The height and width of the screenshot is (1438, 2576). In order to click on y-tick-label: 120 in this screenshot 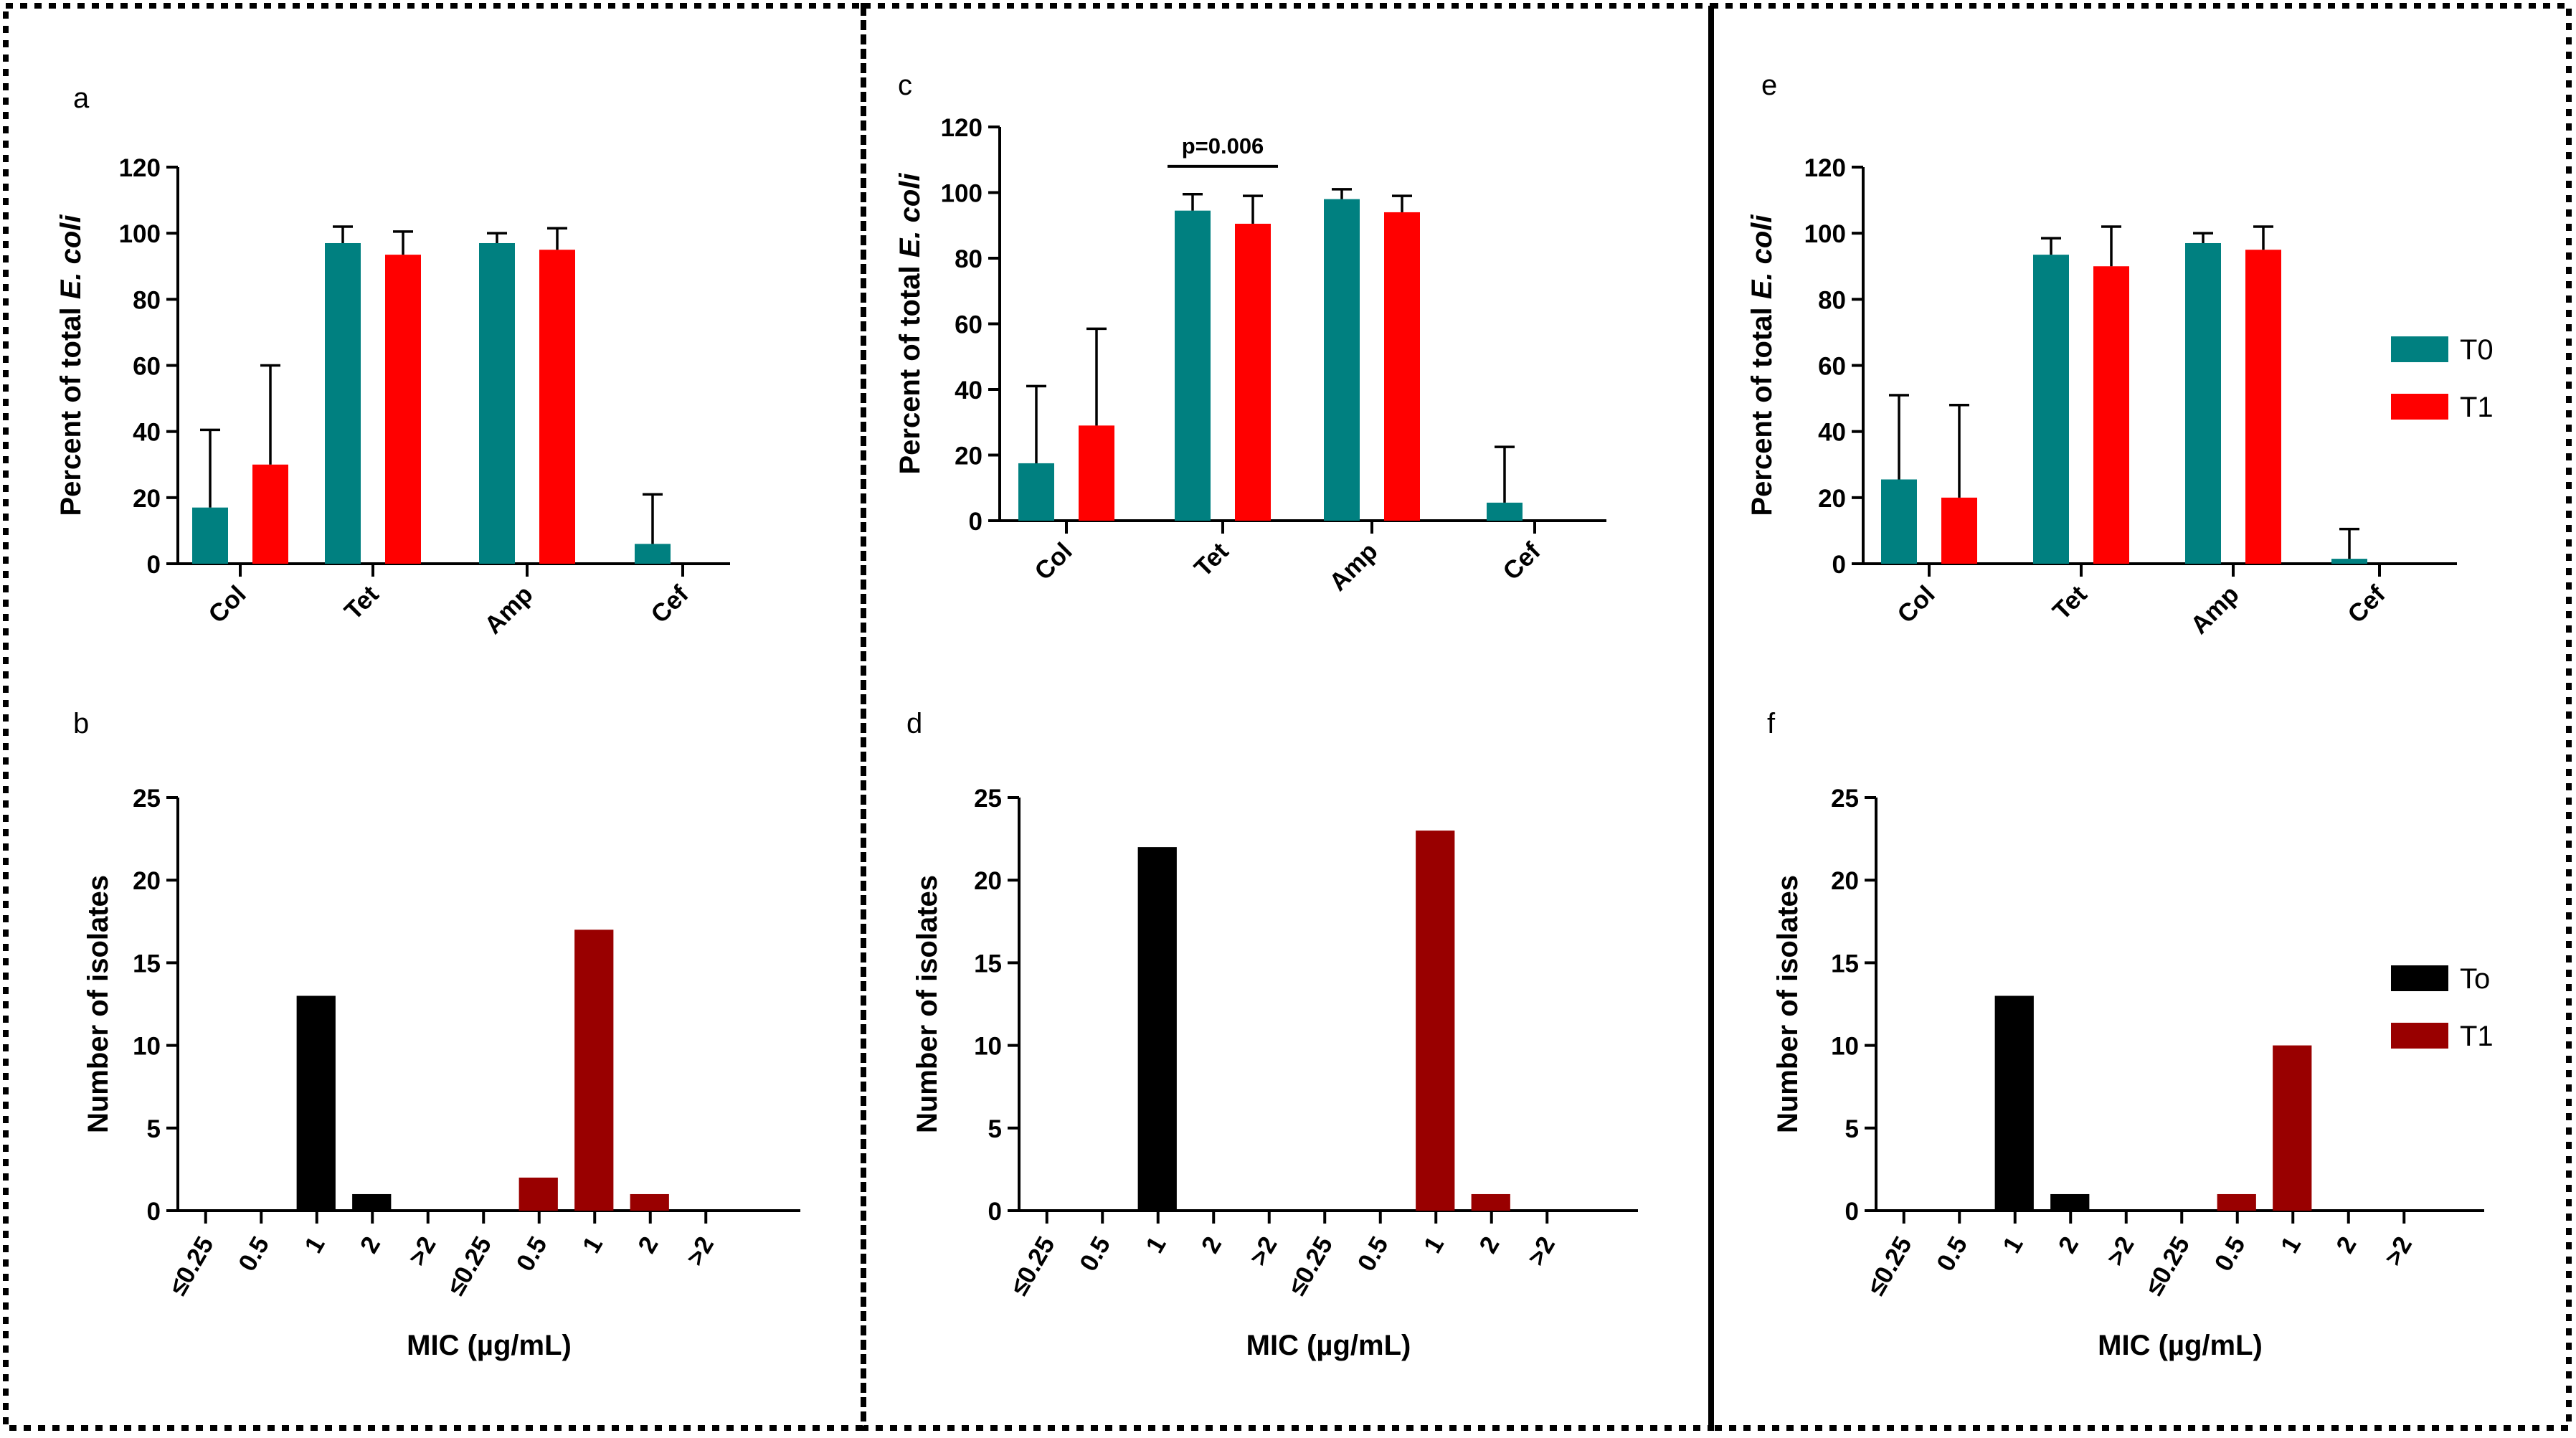, I will do `click(140, 168)`.